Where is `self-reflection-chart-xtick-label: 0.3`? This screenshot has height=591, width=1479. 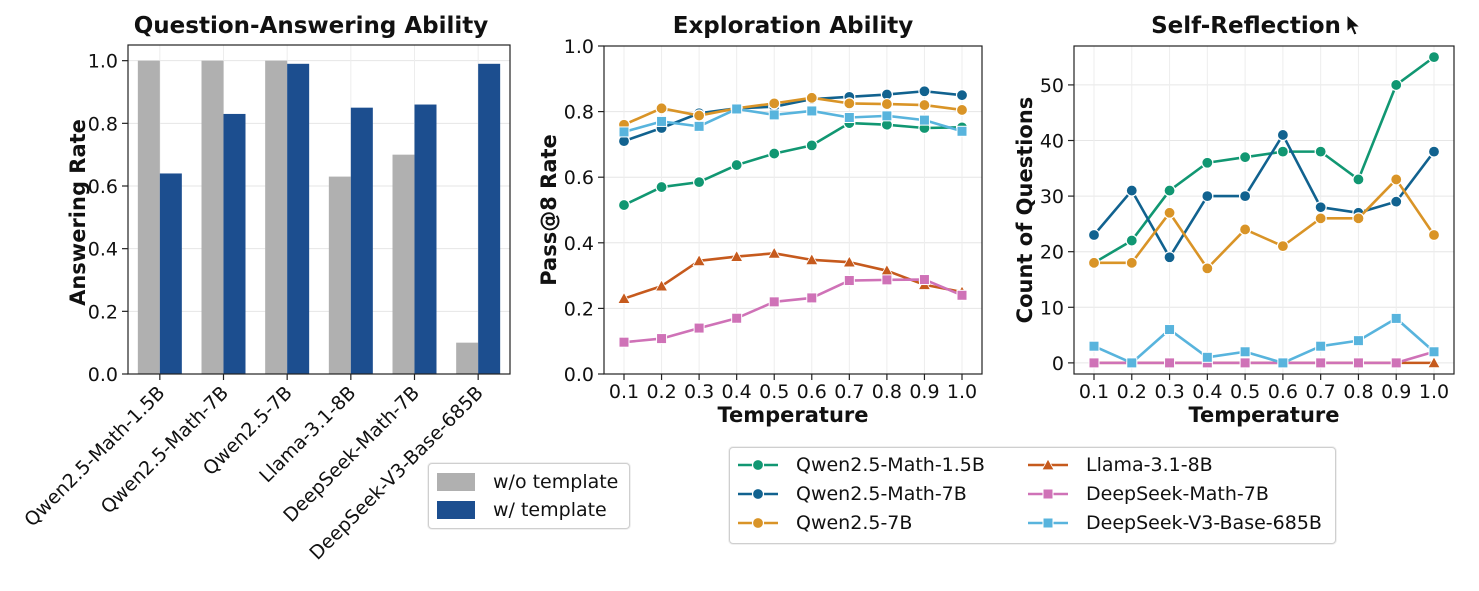
self-reflection-chart-xtick-label: 0.3 is located at coordinates (1169, 392).